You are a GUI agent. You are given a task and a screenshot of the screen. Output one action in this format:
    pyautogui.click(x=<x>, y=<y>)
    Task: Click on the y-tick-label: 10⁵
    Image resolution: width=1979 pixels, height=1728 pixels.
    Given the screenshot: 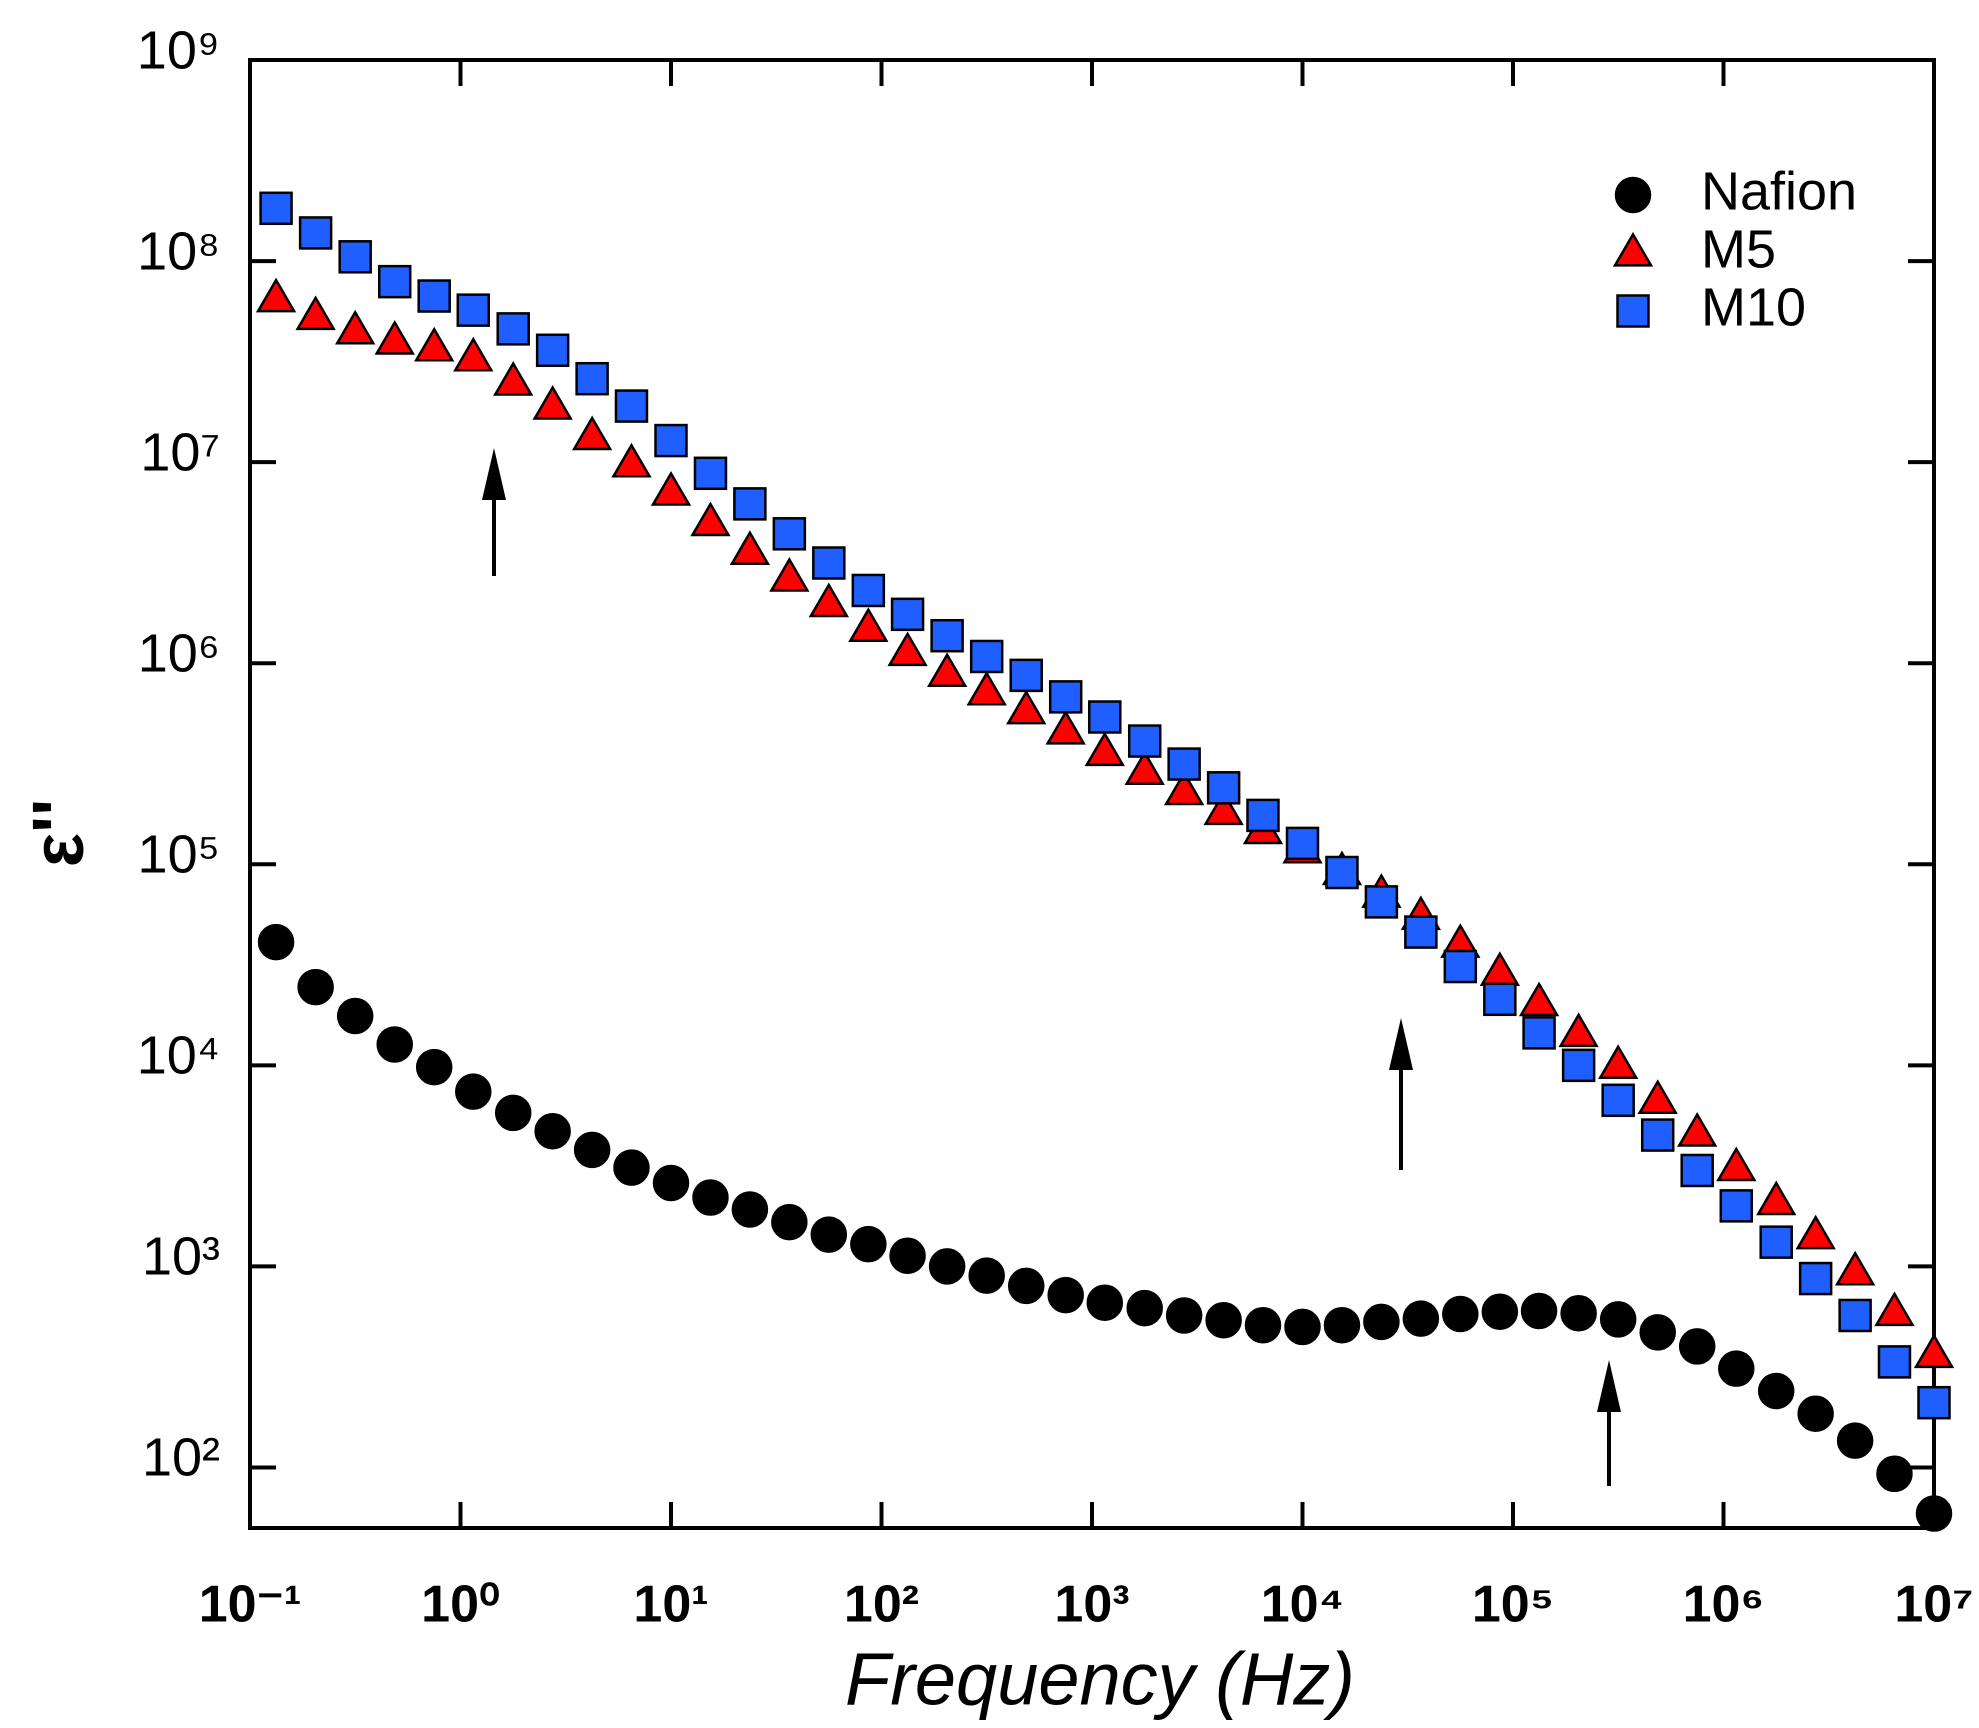 What is the action you would take?
    pyautogui.click(x=179, y=855)
    